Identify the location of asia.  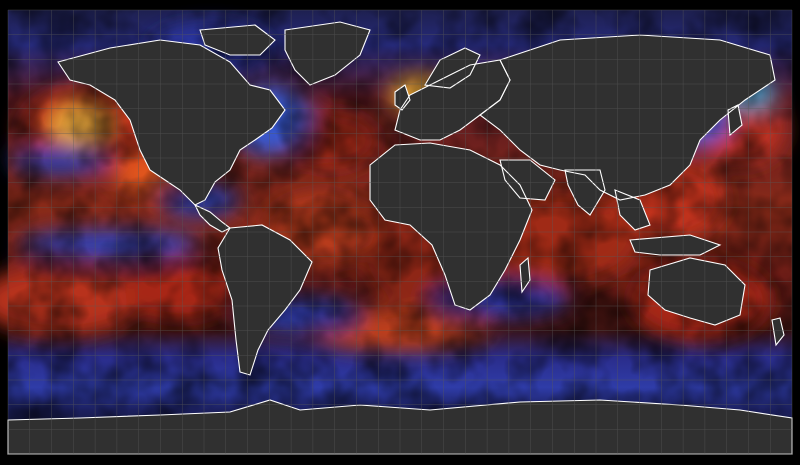
(627, 117).